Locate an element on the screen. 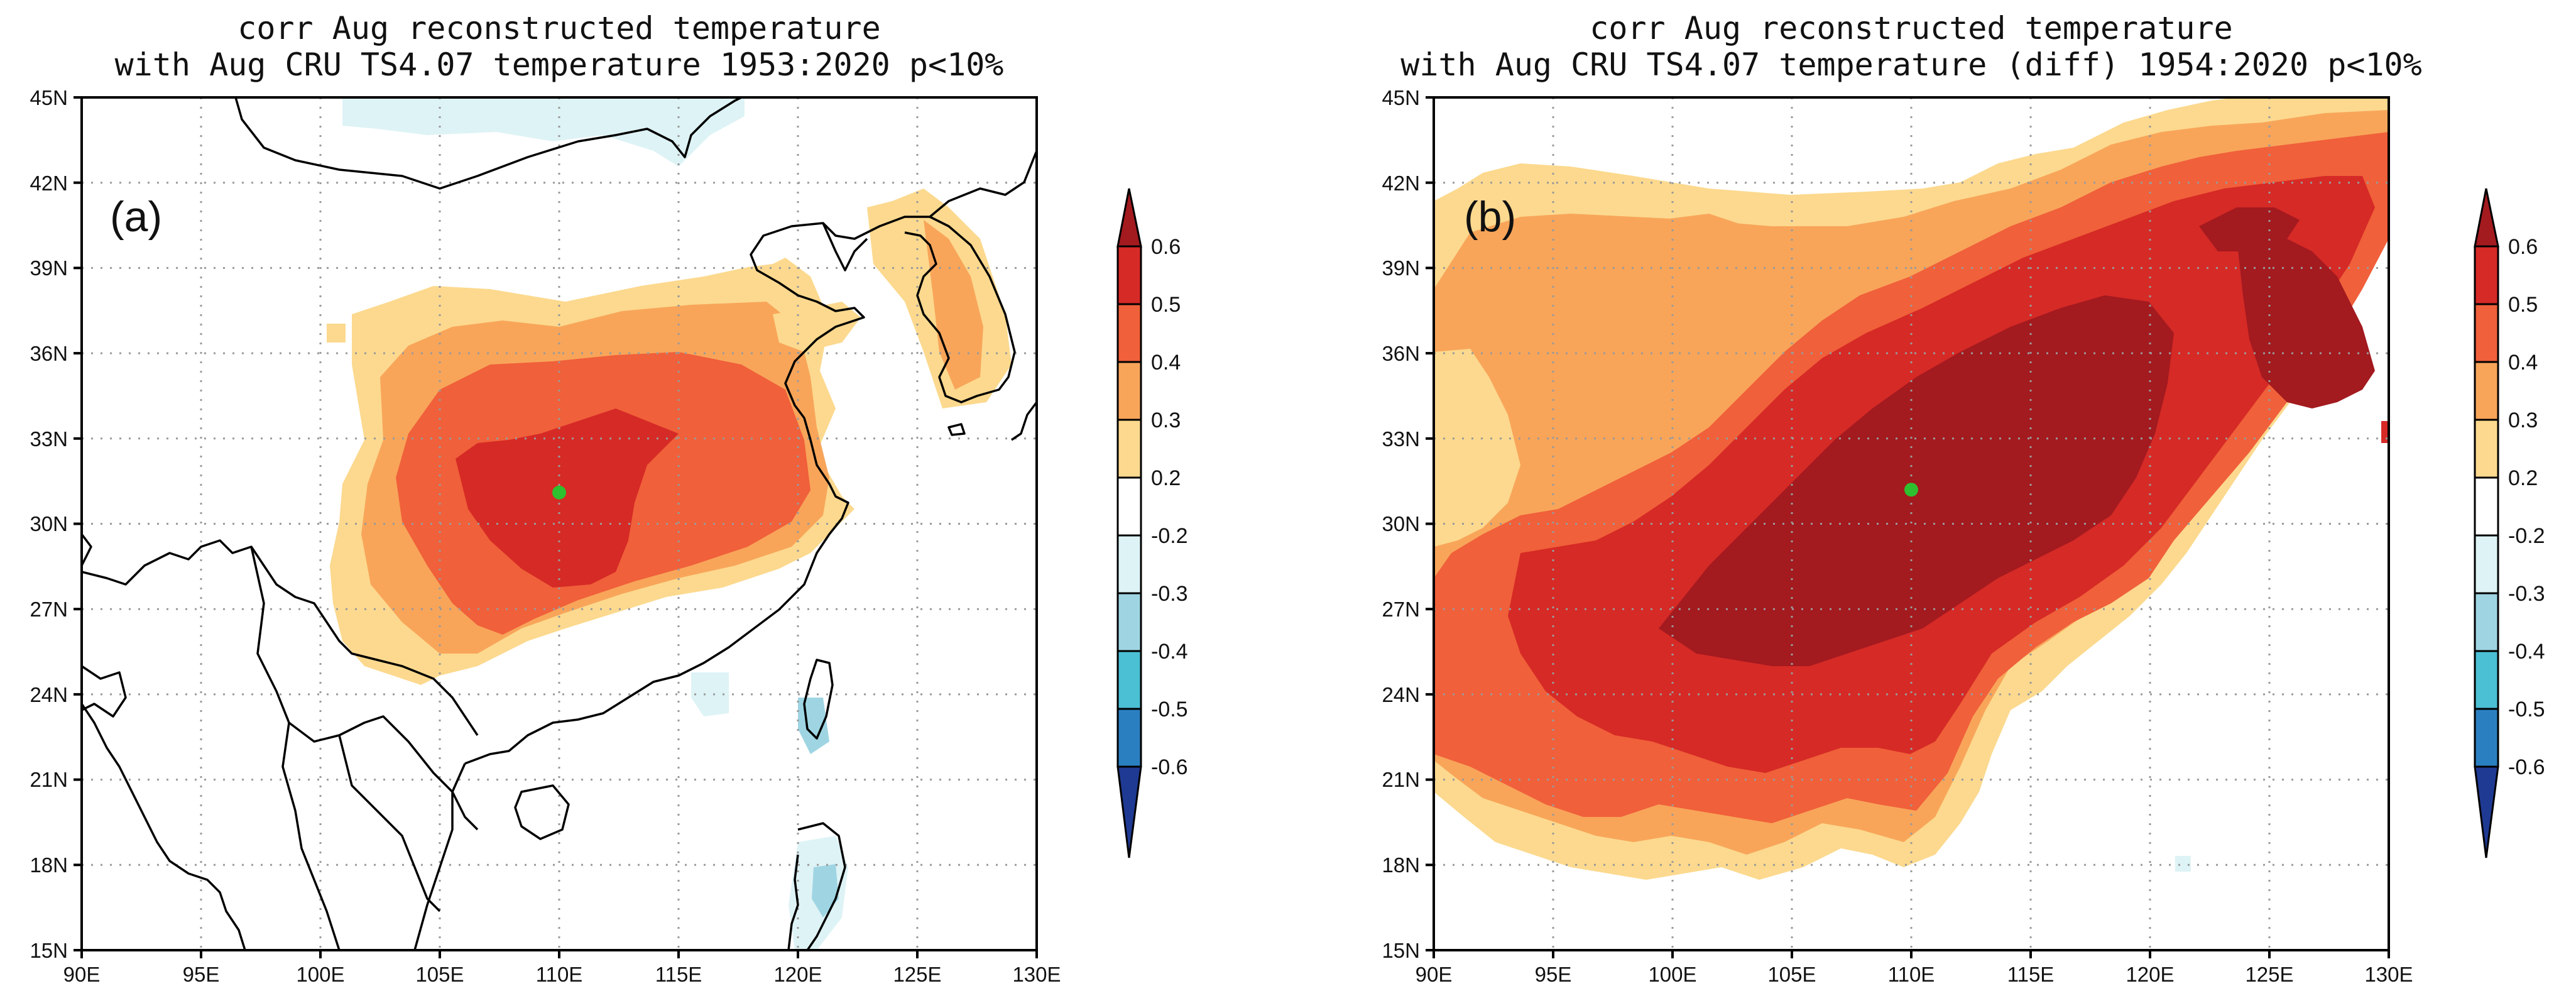 The image size is (2576, 1008). coast-a-bangladesh is located at coordinates (104, 691).